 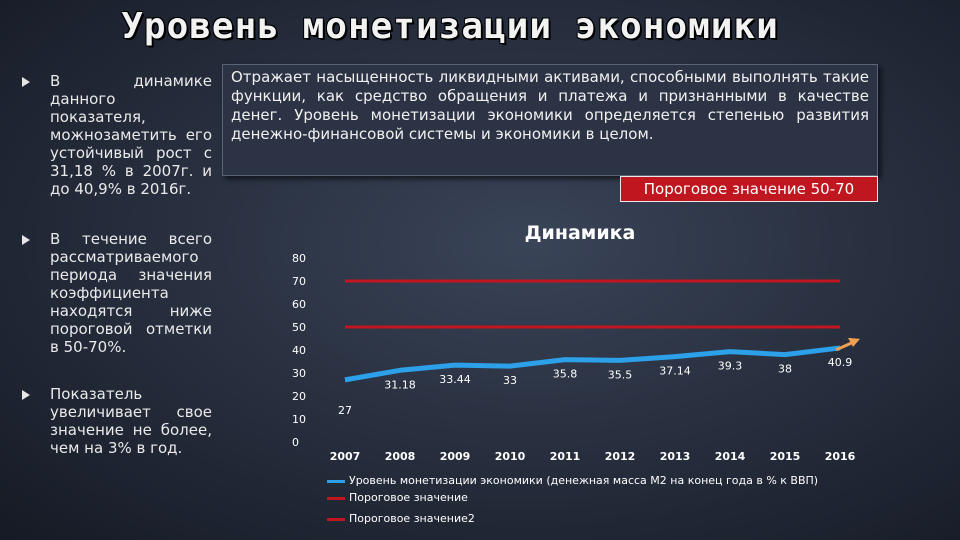 What do you see at coordinates (620, 374) in the screenshot?
I see `data-label: 35.5` at bounding box center [620, 374].